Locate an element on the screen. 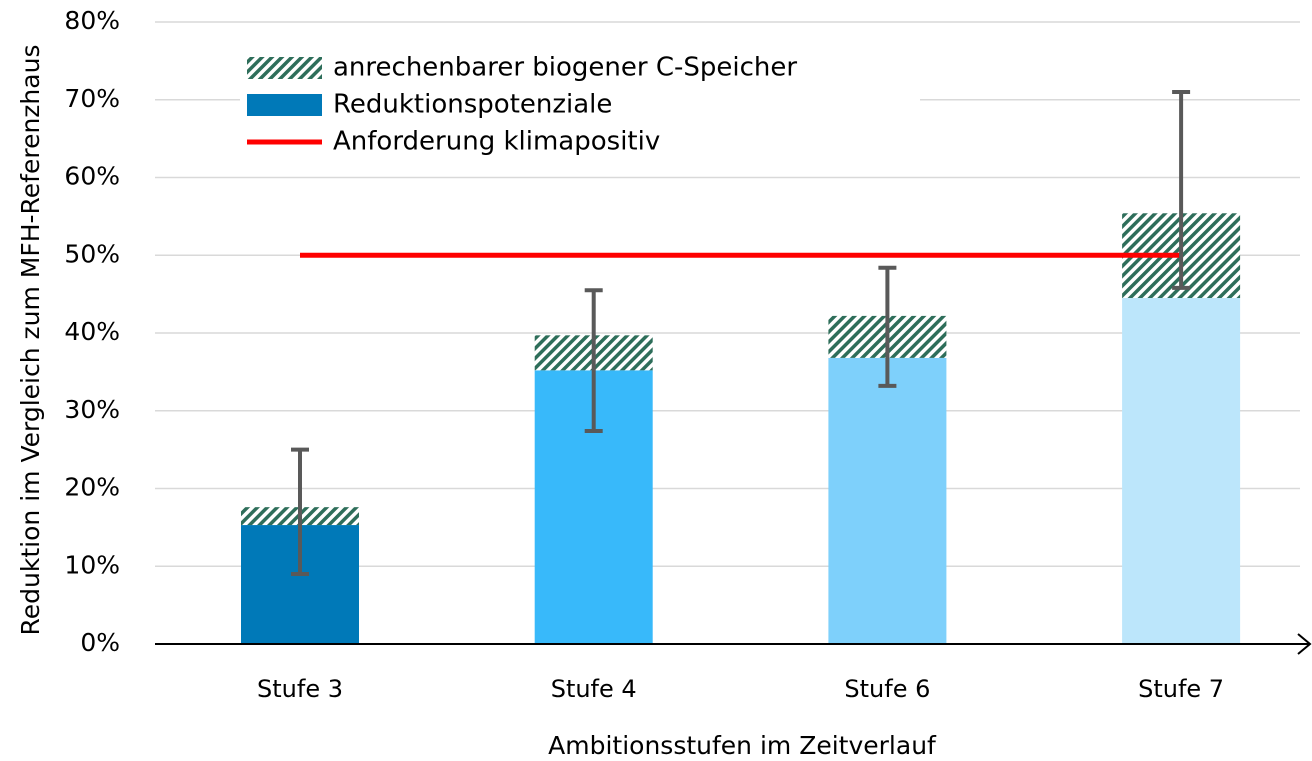 This screenshot has width=1312, height=761. y-tick-label: 20% is located at coordinates (92, 487).